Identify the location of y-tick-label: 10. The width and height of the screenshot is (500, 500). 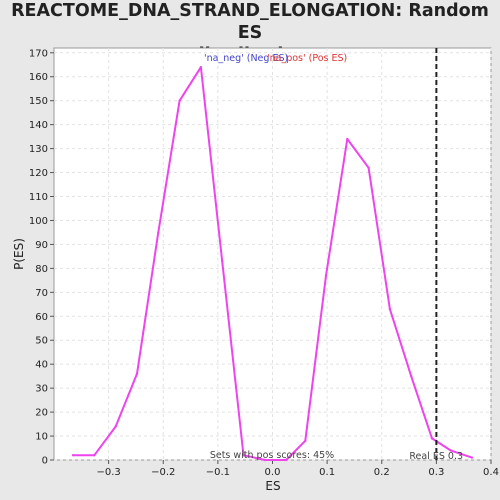
(41, 437).